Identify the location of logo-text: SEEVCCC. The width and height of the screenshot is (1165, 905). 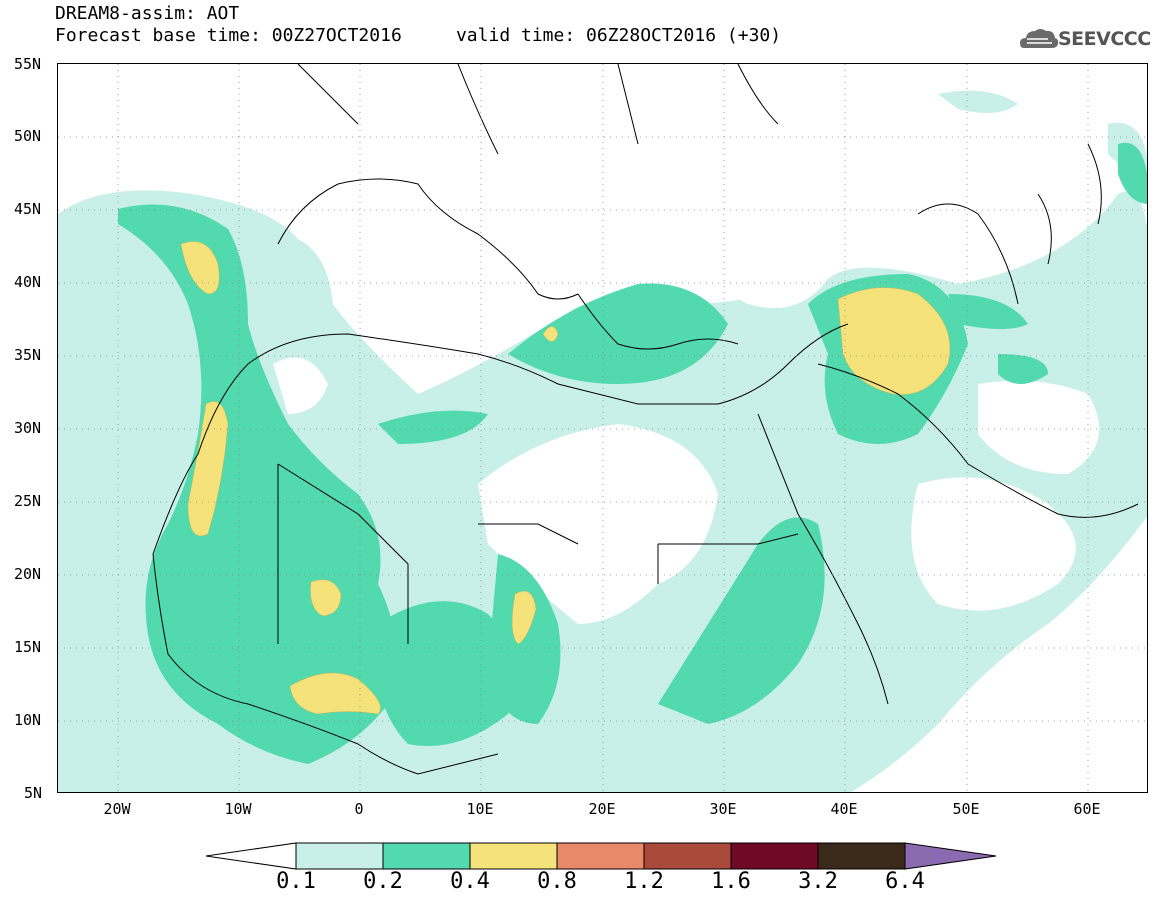
(1104, 39).